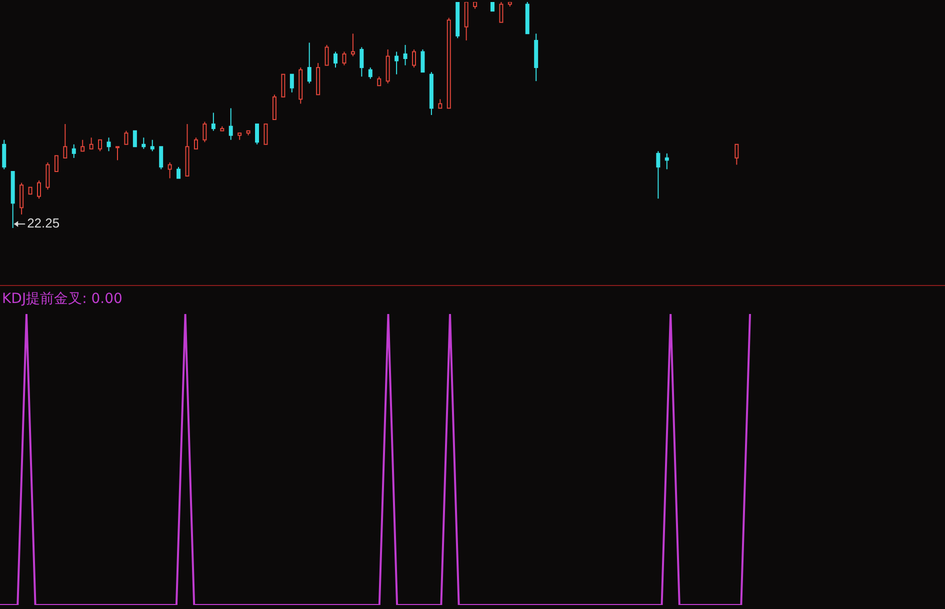 The height and width of the screenshot is (609, 945). I want to click on annotation: 22.25, so click(43, 223).